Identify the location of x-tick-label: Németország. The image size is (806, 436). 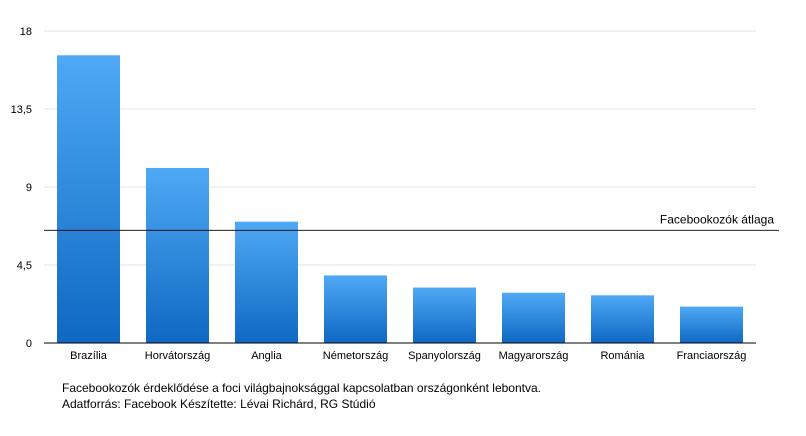
(355, 356).